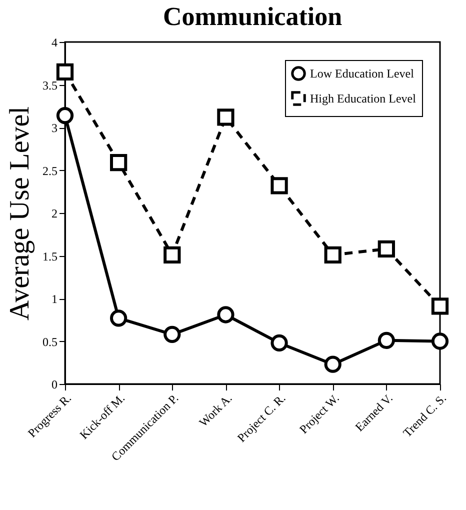 The image size is (466, 510). What do you see at coordinates (362, 73) in the screenshot?
I see `legend-label: Low Education Level` at bounding box center [362, 73].